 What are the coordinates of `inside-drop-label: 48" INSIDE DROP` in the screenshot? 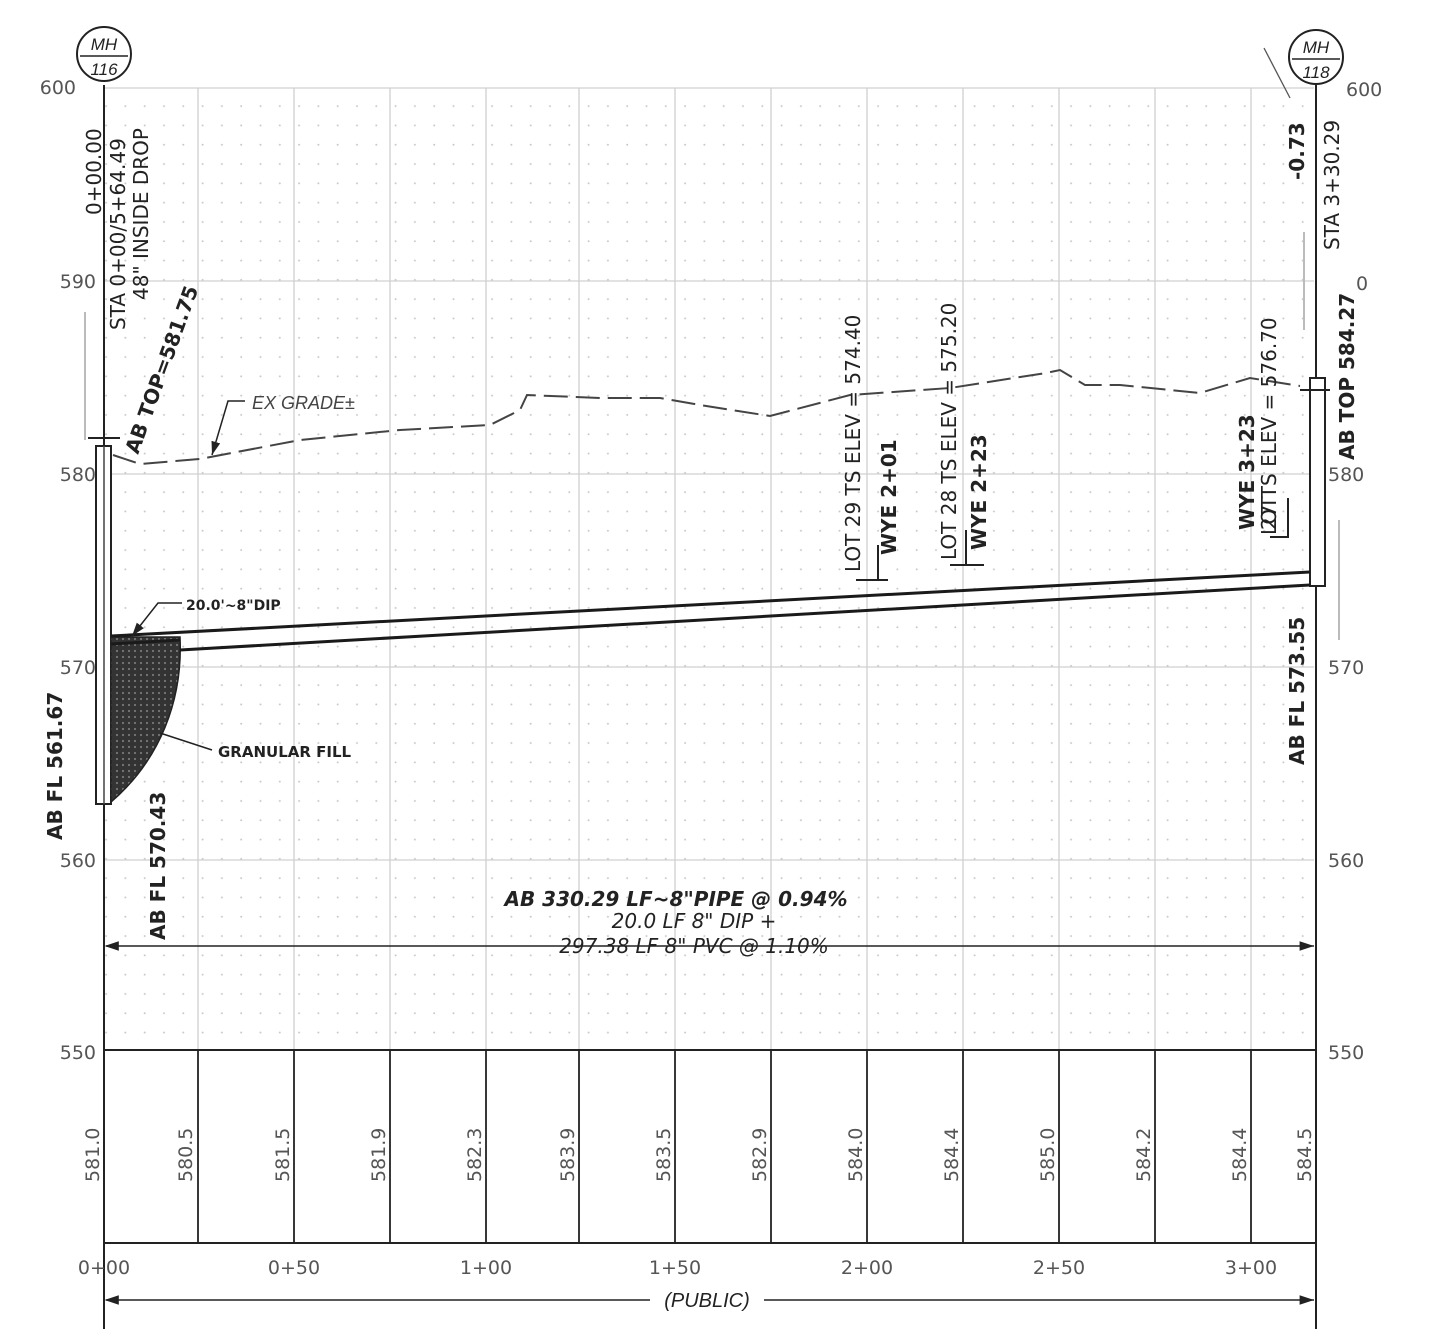 It's located at (141, 214).